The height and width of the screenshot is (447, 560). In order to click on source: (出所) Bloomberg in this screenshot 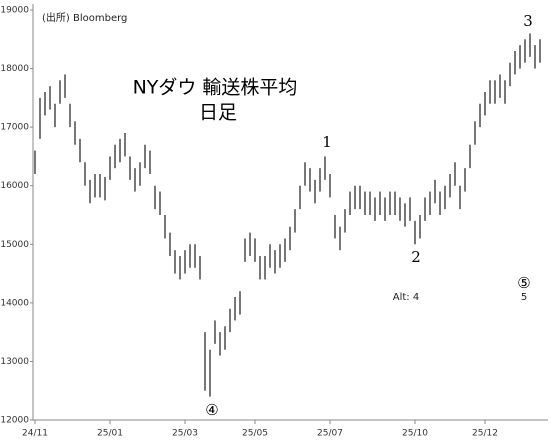, I will do `click(84, 17)`.